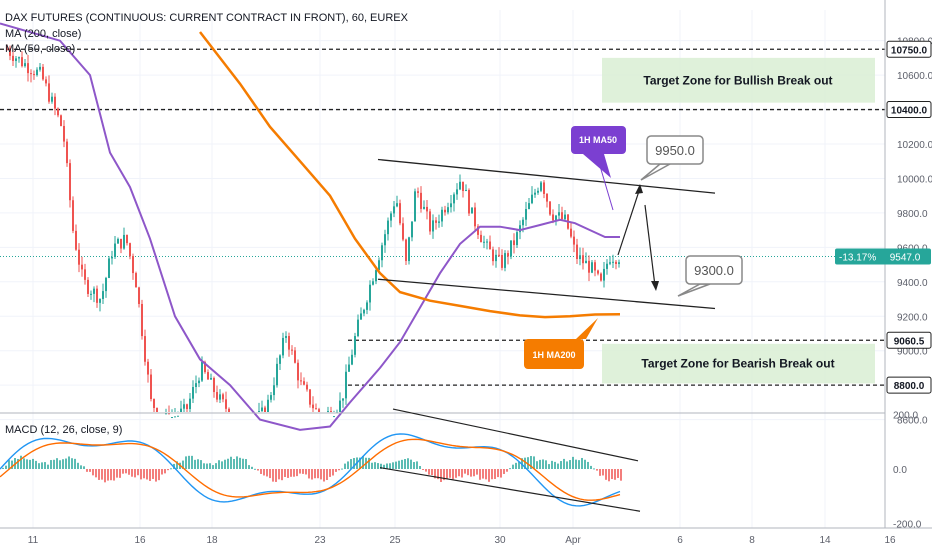 Image resolution: width=932 pixels, height=550 pixels. What do you see at coordinates (857, 257) in the screenshot?
I see `last-price-change: -13.17%` at bounding box center [857, 257].